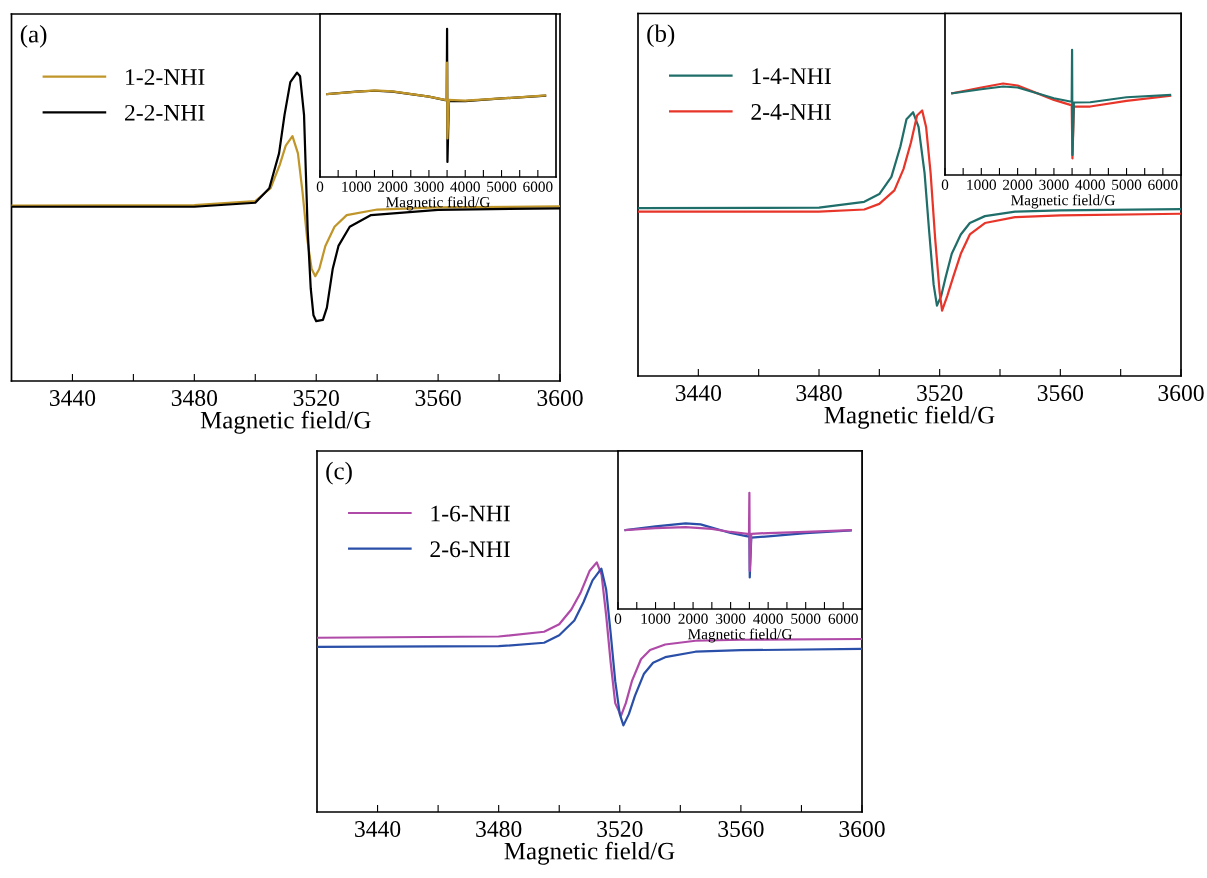  Describe the element at coordinates (661, 36) in the screenshot. I see `text: (b)` at that location.